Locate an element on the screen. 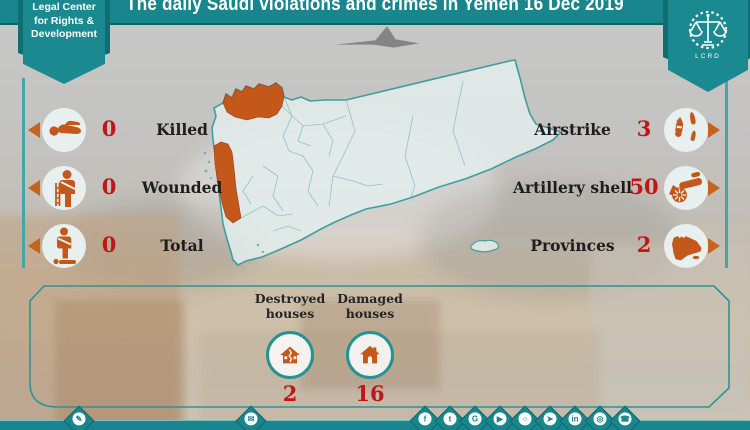 This screenshot has width=750, height=430. stat-value: 2 is located at coordinates (644, 244).